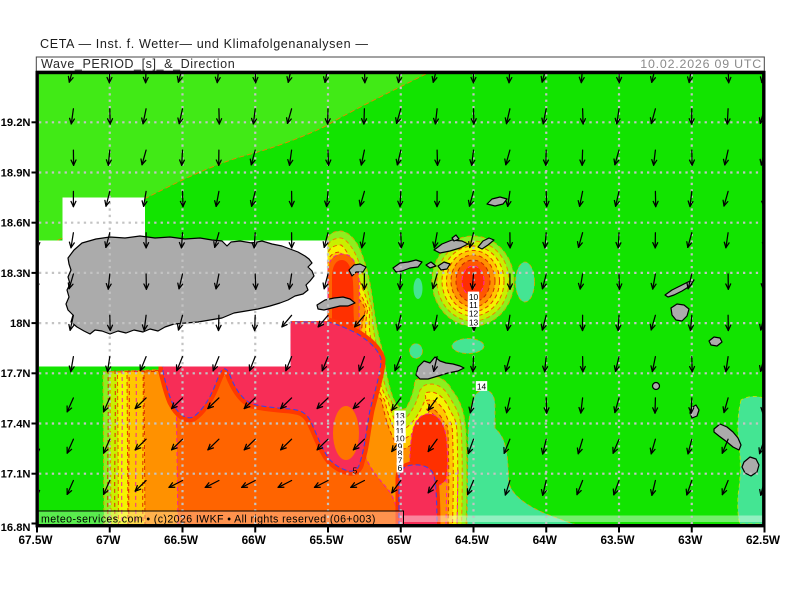 The height and width of the screenshot is (600, 800). What do you see at coordinates (763, 540) in the screenshot?
I see `svg-text: 62.5W` at bounding box center [763, 540].